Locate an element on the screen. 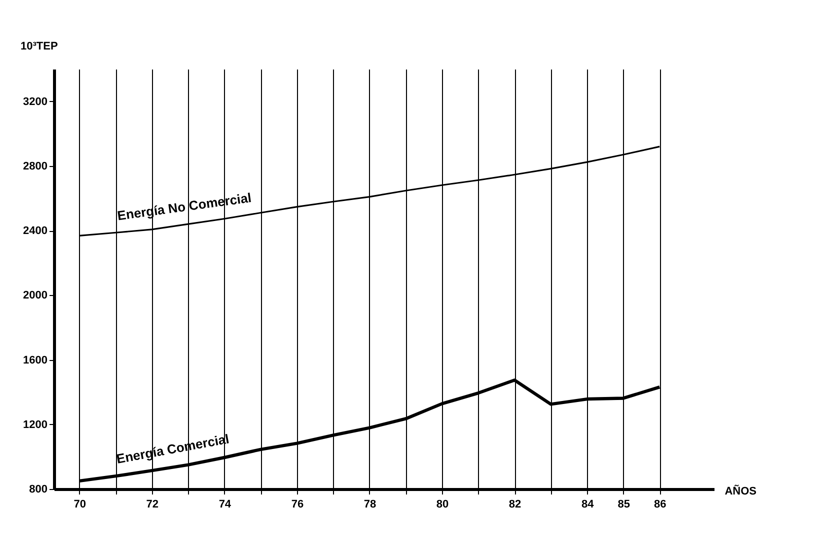 This screenshot has height=557, width=839. x-tick-label: 78 is located at coordinates (370, 504).